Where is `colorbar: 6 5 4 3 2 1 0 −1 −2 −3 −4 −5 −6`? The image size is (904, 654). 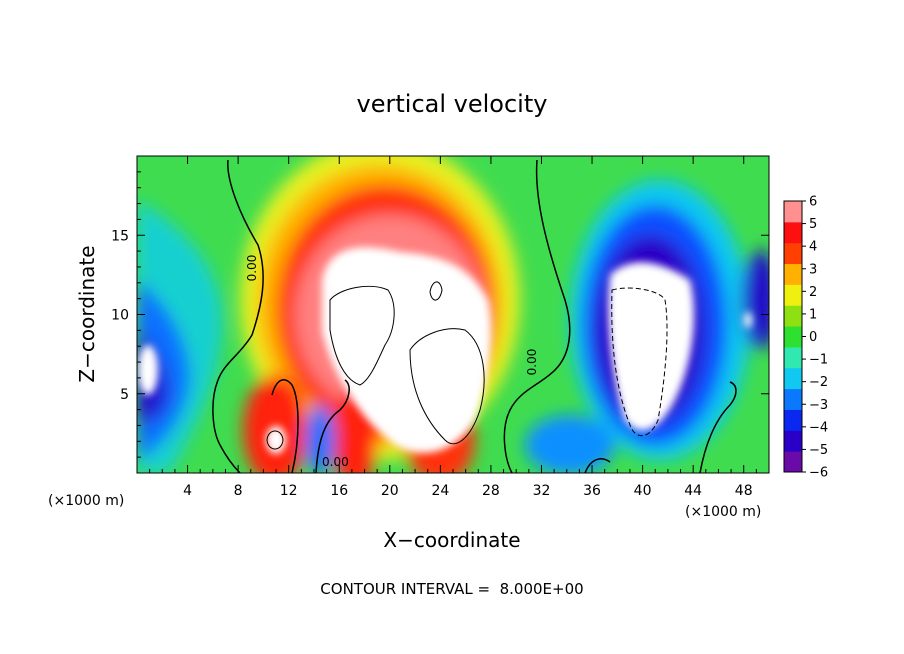
colorbar: 6 5 4 3 2 1 0 −1 −2 −3 −4 −5 −6 is located at coordinates (805, 338).